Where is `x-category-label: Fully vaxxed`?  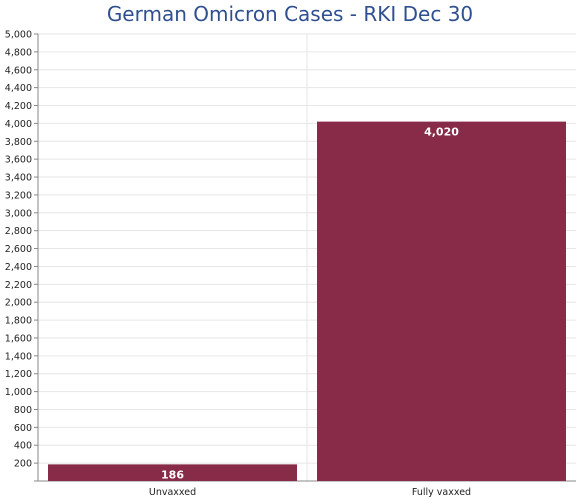 x-category-label: Fully vaxxed is located at coordinates (441, 492).